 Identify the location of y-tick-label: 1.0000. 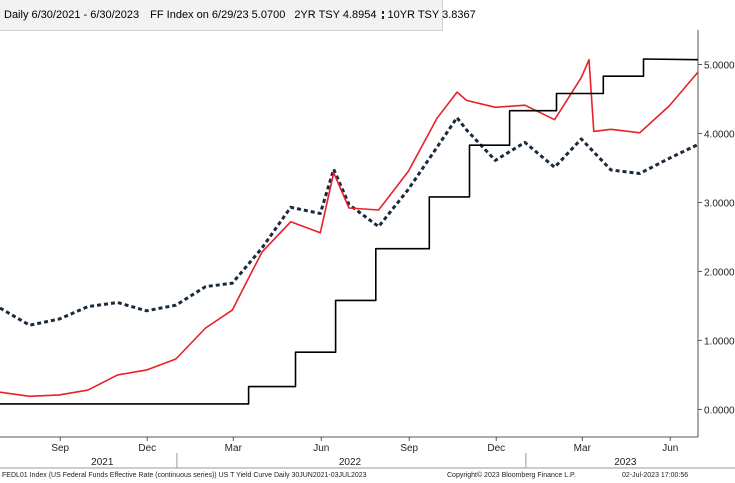
(719, 341).